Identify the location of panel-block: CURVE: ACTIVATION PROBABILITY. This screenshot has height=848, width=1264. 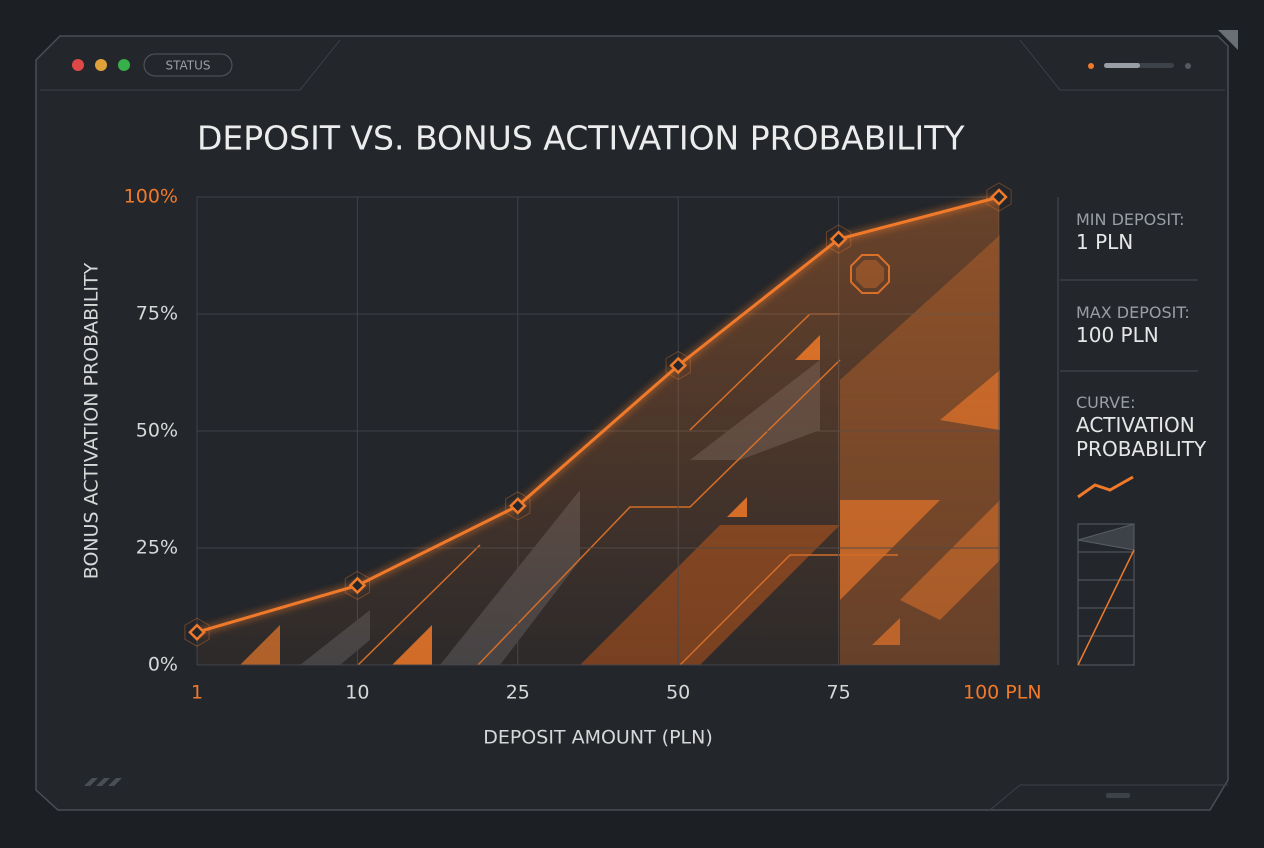
(1141, 427).